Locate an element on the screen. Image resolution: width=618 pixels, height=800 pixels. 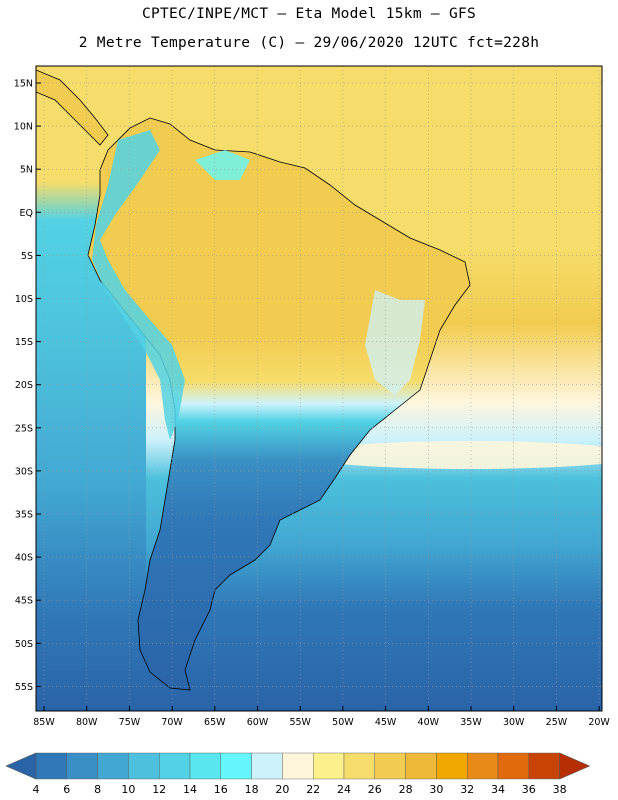
colorbar-label: 22 is located at coordinates (313, 789).